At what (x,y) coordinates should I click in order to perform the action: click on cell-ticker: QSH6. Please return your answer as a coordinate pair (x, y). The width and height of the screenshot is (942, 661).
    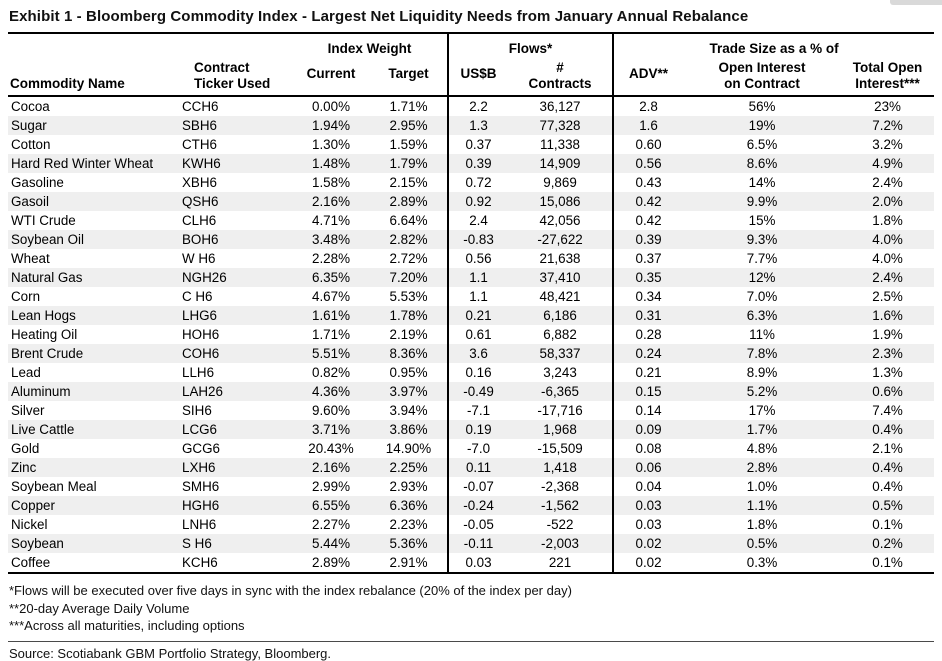
    Looking at the image, I should click on (200, 201).